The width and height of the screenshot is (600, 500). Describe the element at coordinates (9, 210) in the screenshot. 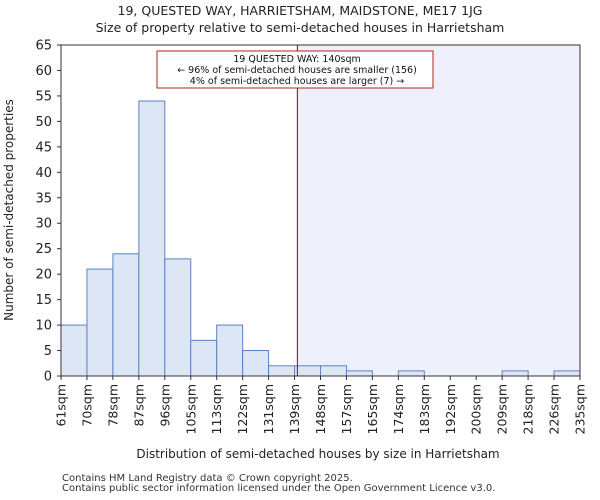

I see `y-axis-label: Number of semi-detached properties` at that location.